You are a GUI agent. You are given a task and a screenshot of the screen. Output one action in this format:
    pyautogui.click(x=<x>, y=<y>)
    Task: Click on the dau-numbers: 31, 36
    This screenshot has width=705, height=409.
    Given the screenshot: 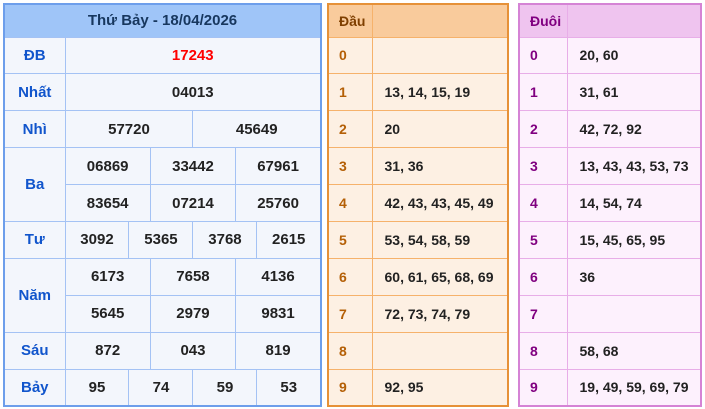 What is the action you would take?
    pyautogui.click(x=440, y=166)
    